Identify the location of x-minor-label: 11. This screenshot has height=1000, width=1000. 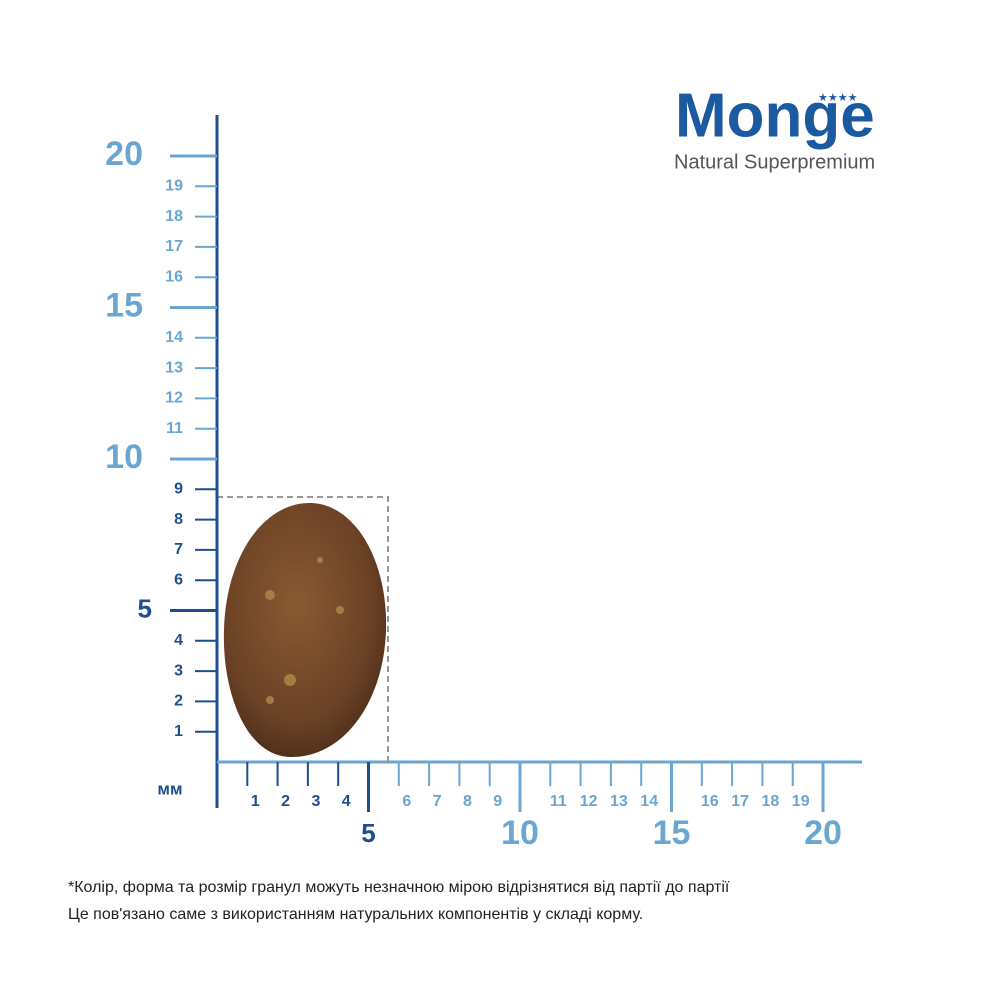
(558, 801).